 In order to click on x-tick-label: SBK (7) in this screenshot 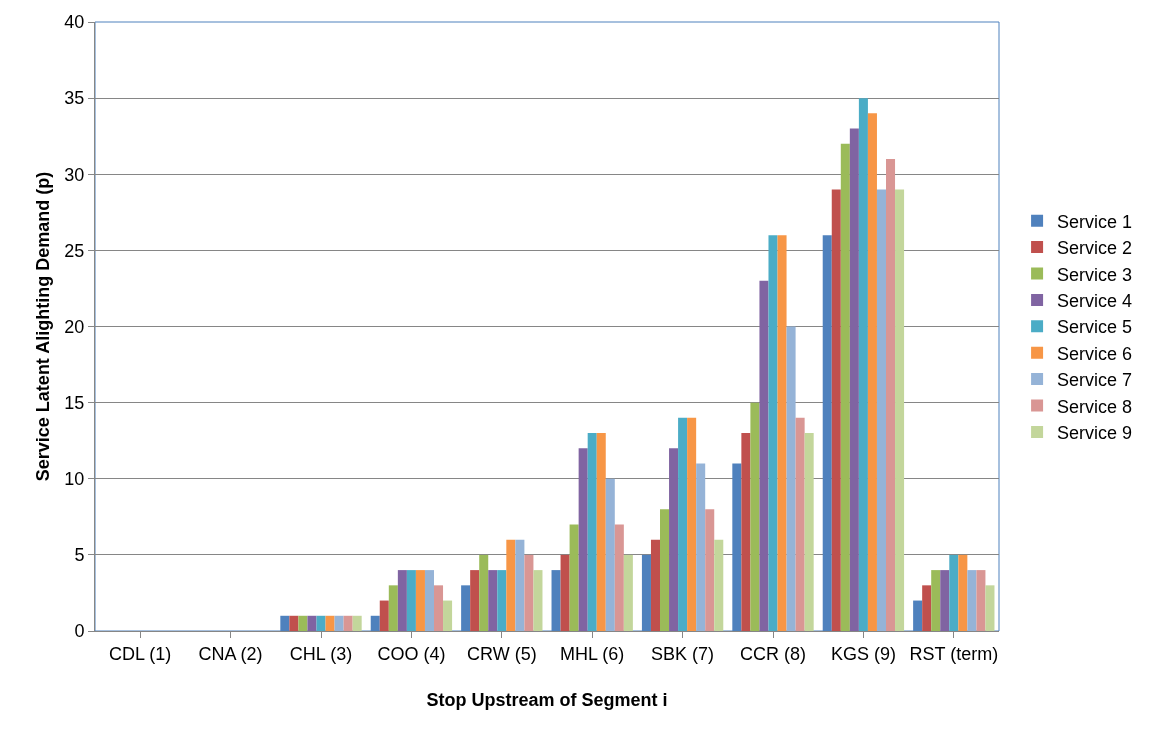, I will do `click(683, 653)`.